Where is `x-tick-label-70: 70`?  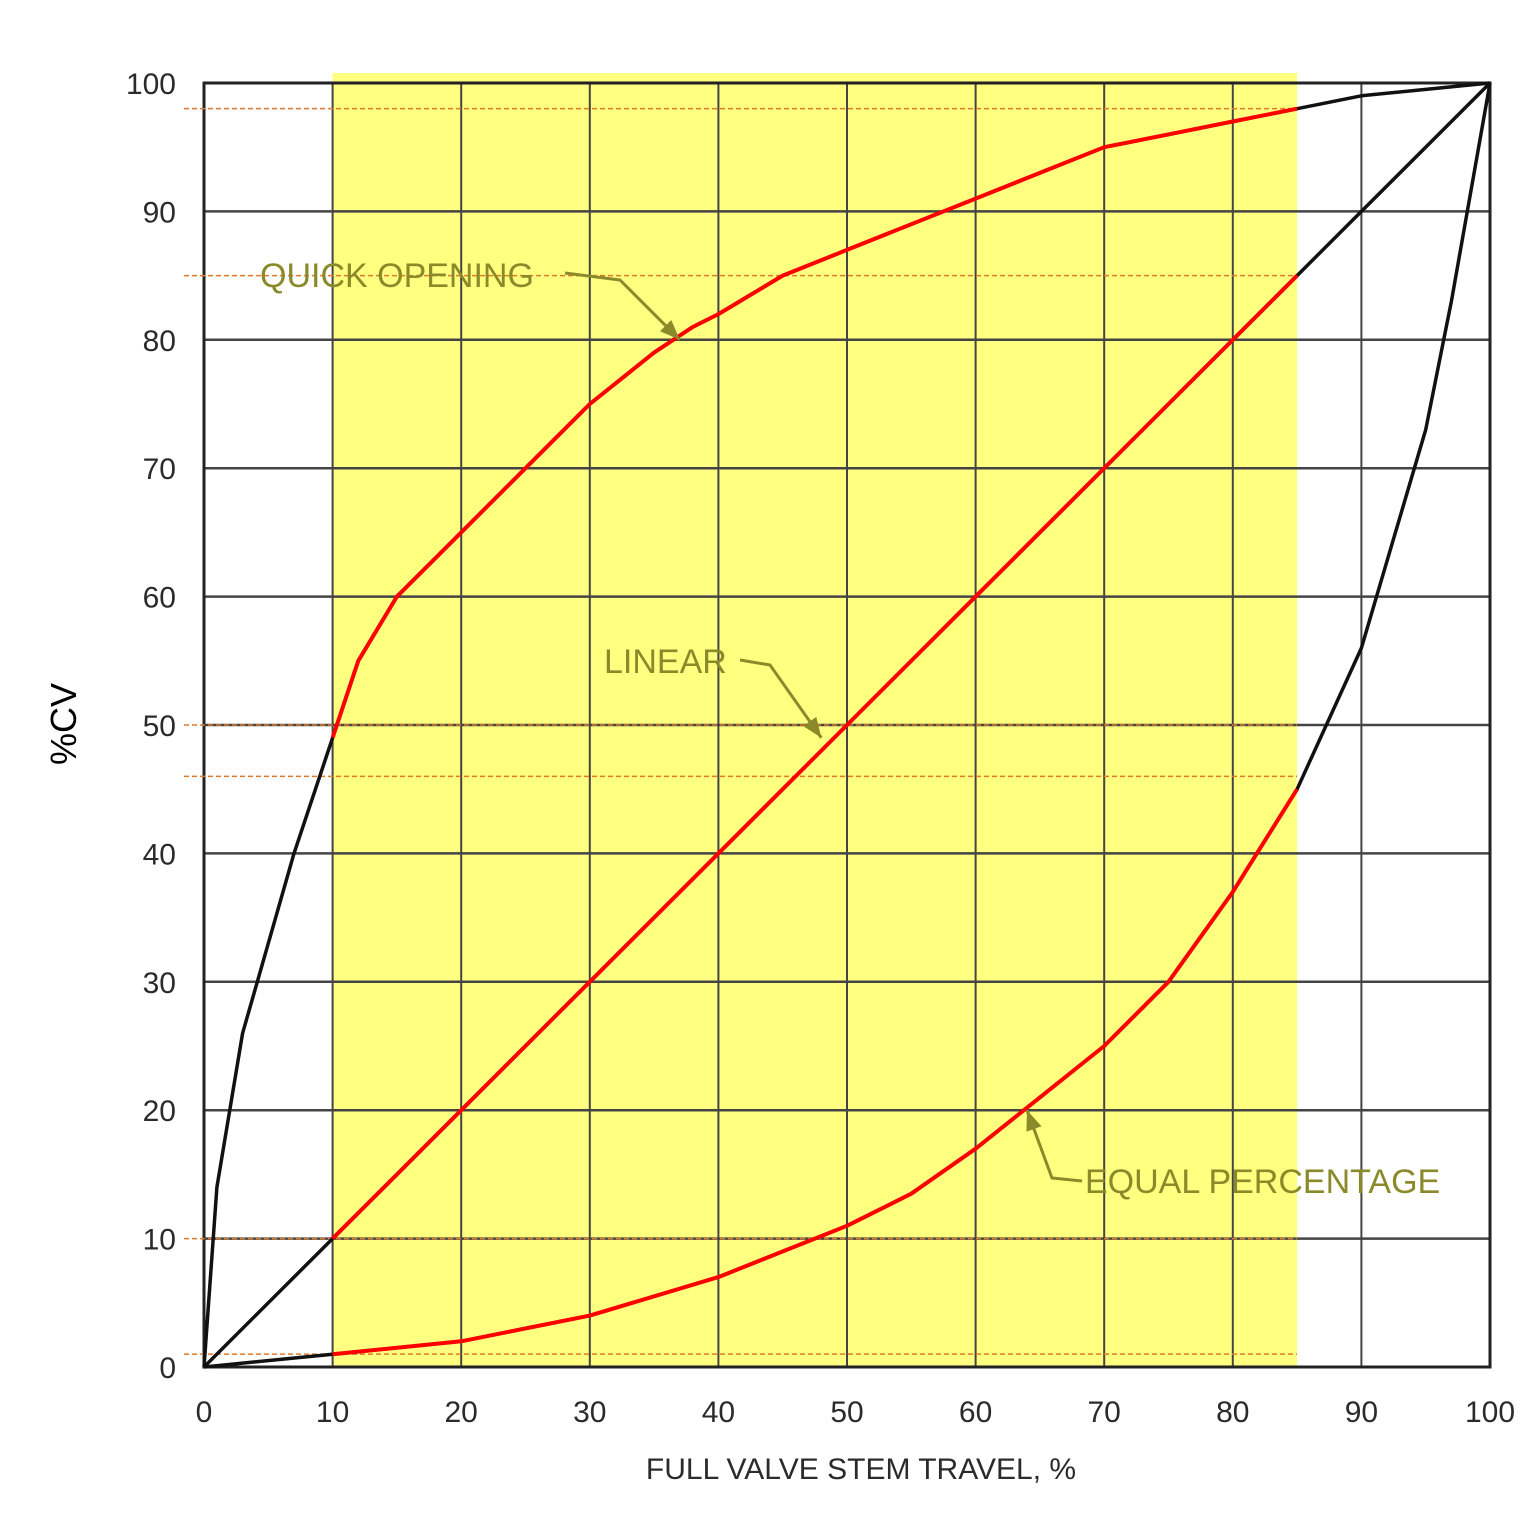
x-tick-label-70: 70 is located at coordinates (1104, 1412).